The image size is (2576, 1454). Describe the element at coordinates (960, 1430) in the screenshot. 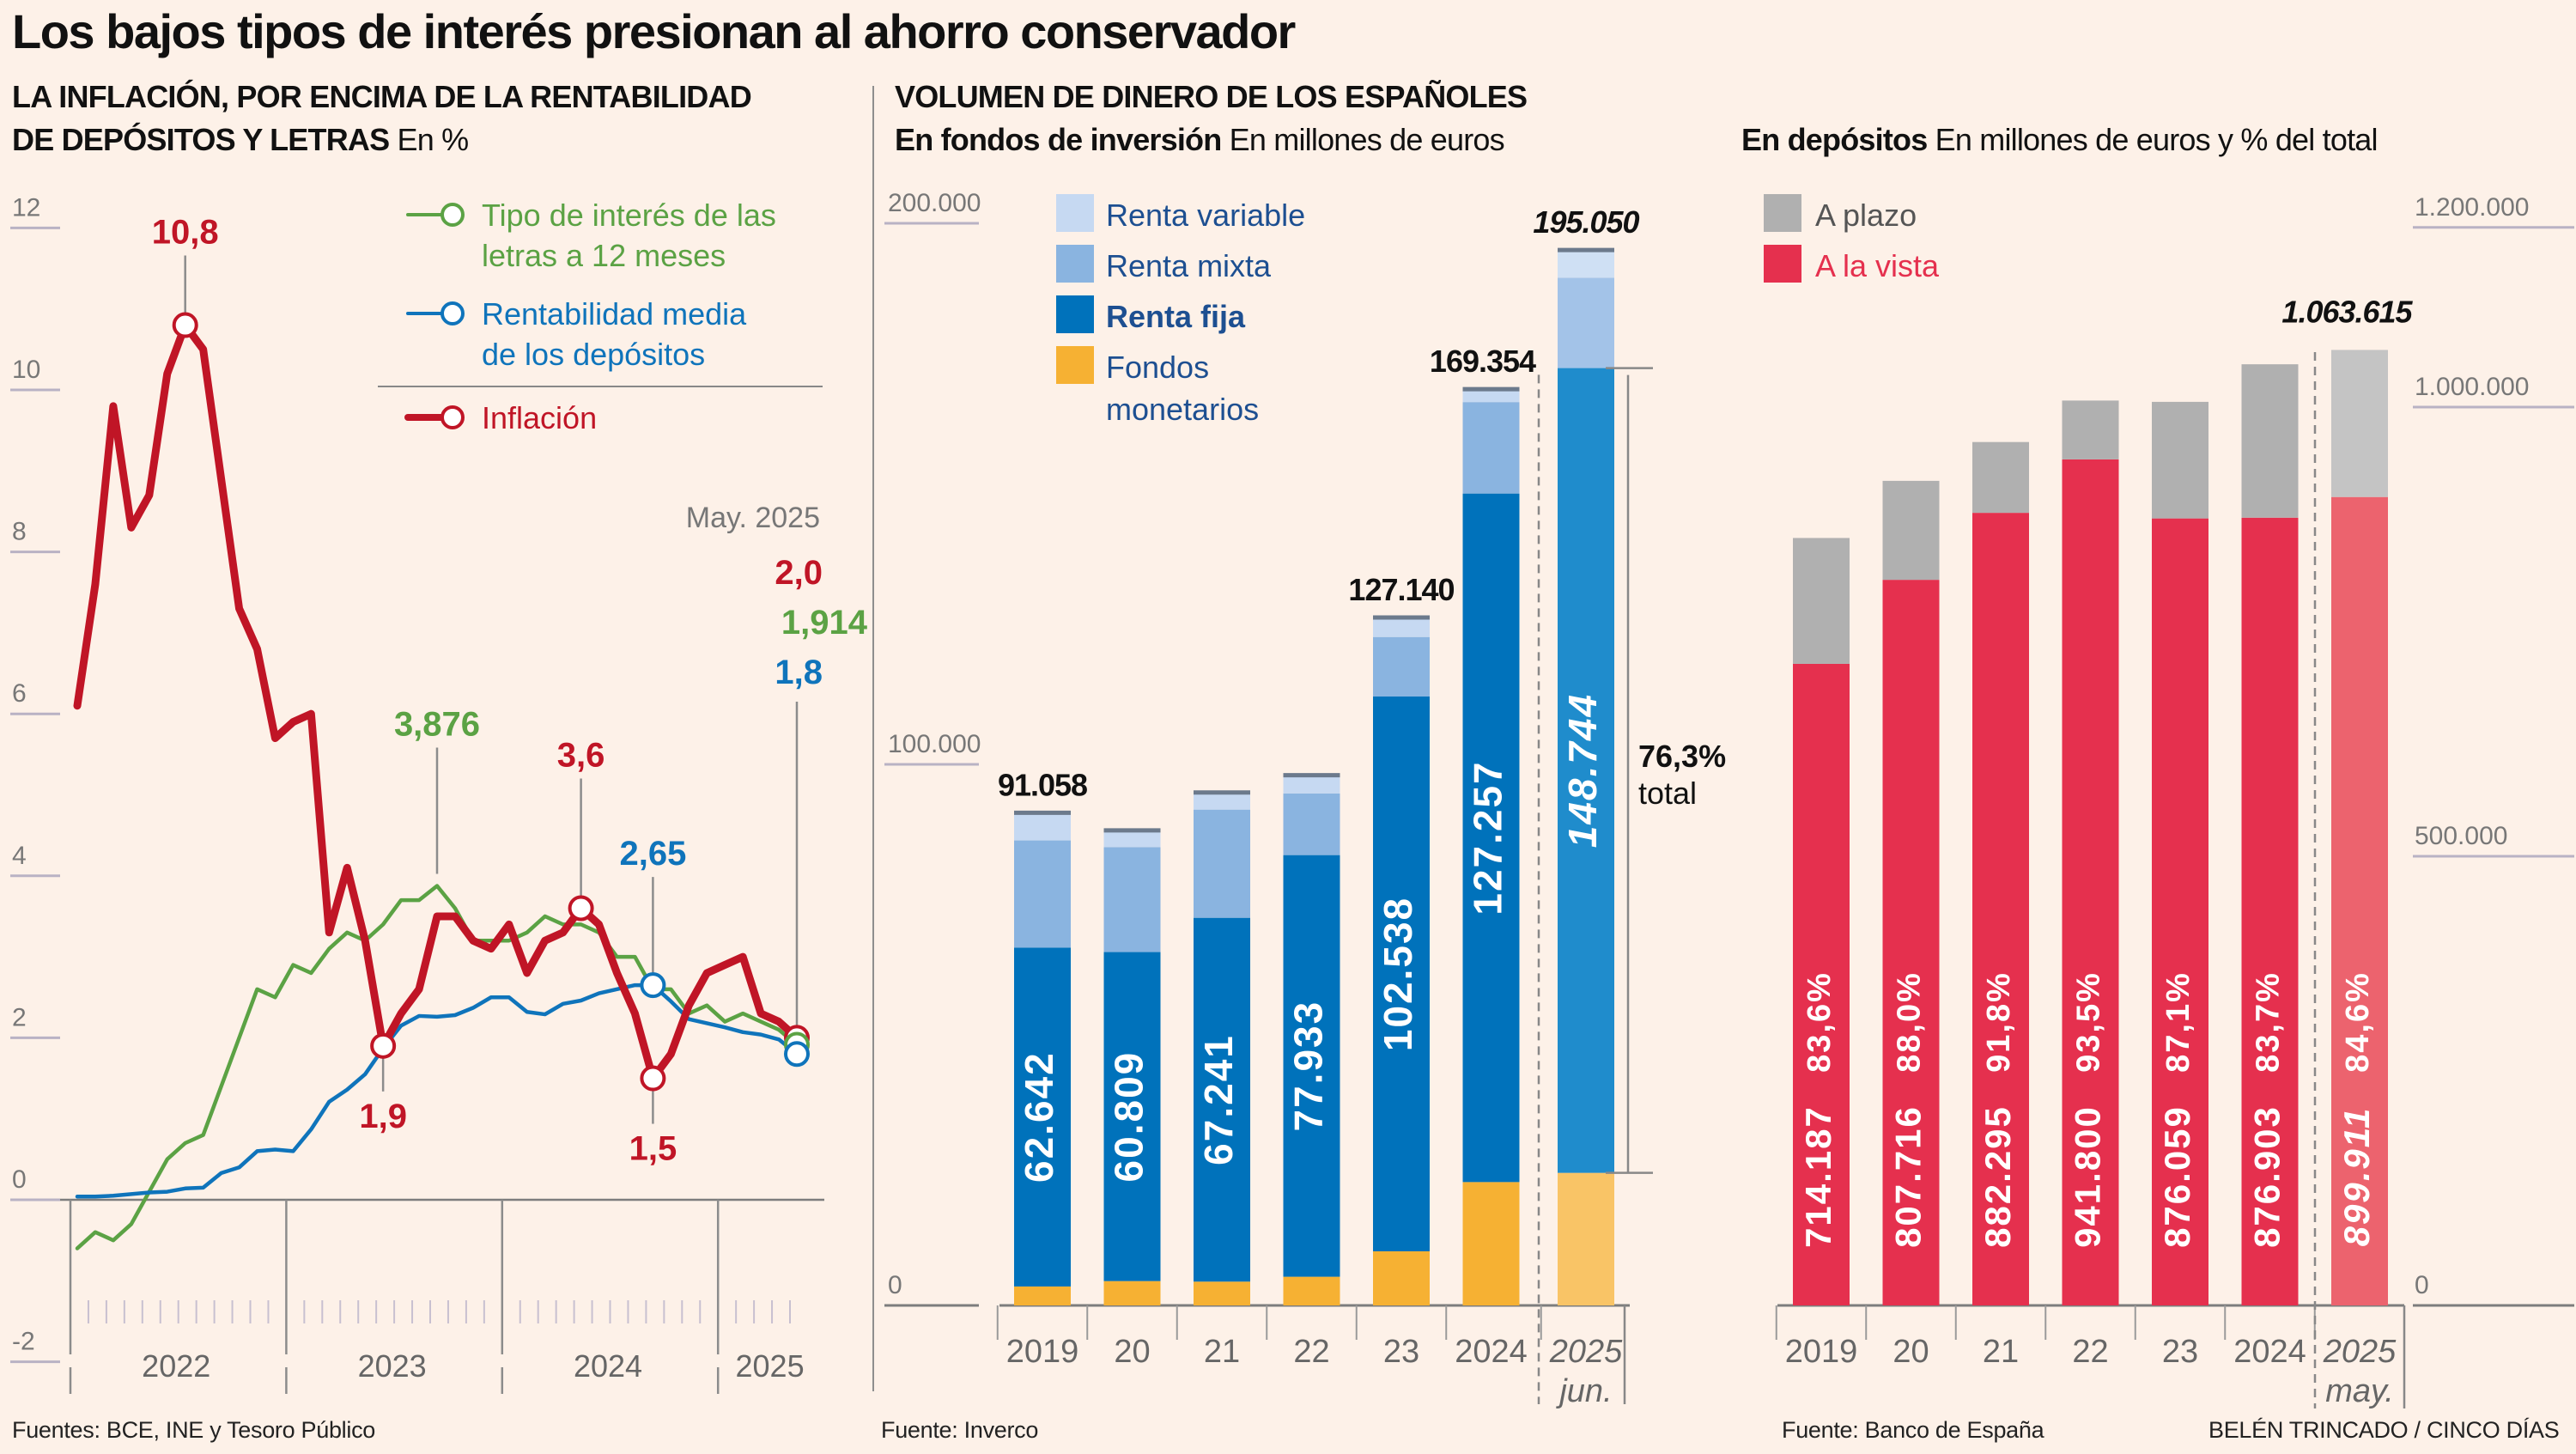

I see `middle-source: Fuente: Inverco` at that location.